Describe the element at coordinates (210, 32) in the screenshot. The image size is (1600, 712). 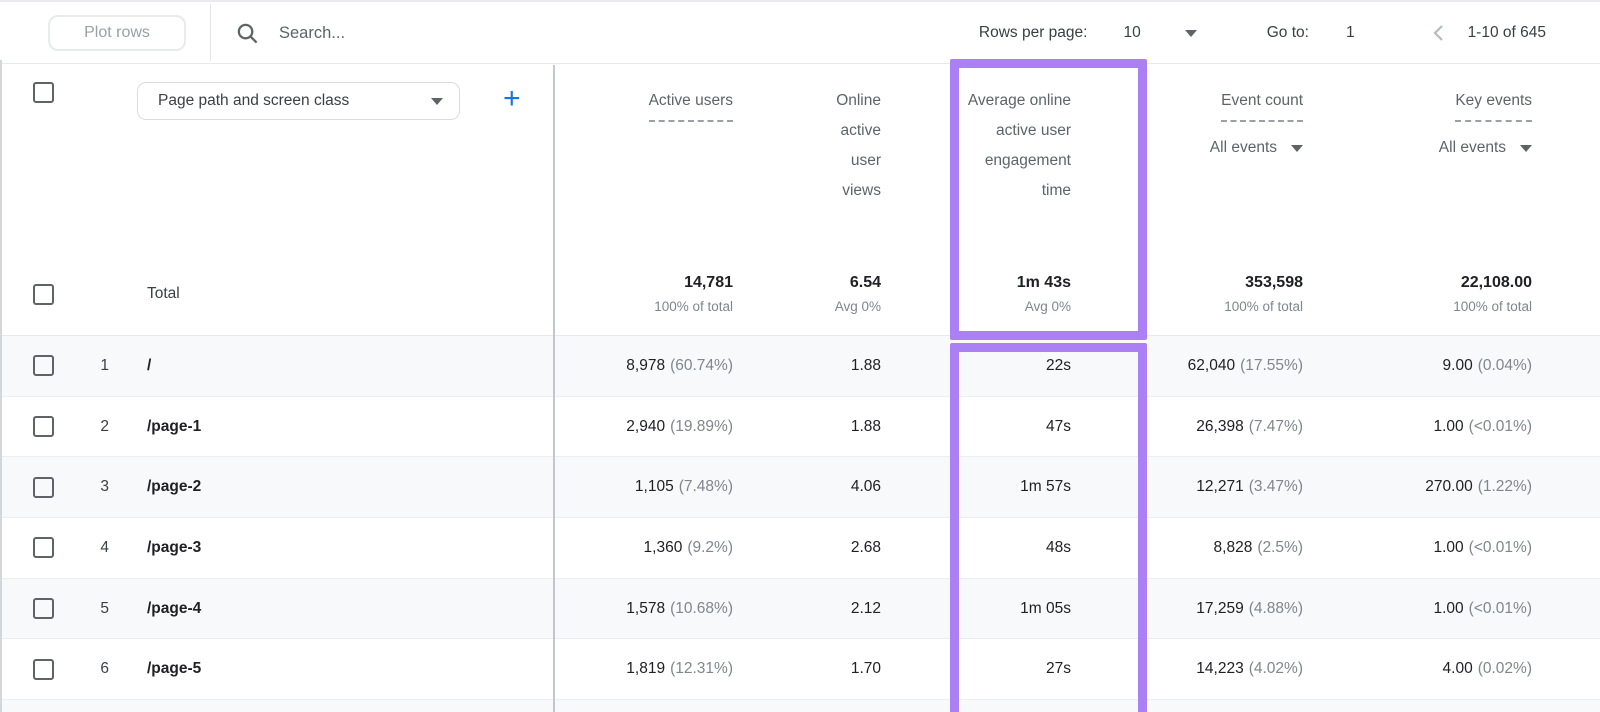
I see `toolbar-divider` at that location.